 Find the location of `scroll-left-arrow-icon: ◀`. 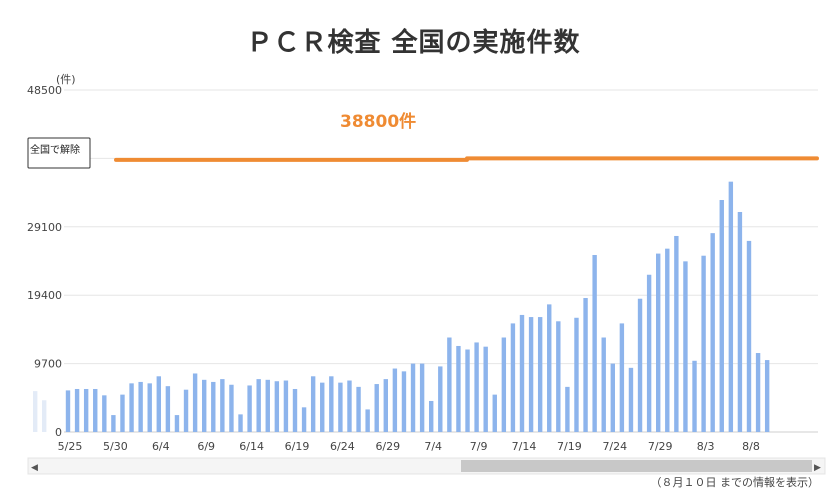

scroll-left-arrow-icon: ◀ is located at coordinates (34, 468).